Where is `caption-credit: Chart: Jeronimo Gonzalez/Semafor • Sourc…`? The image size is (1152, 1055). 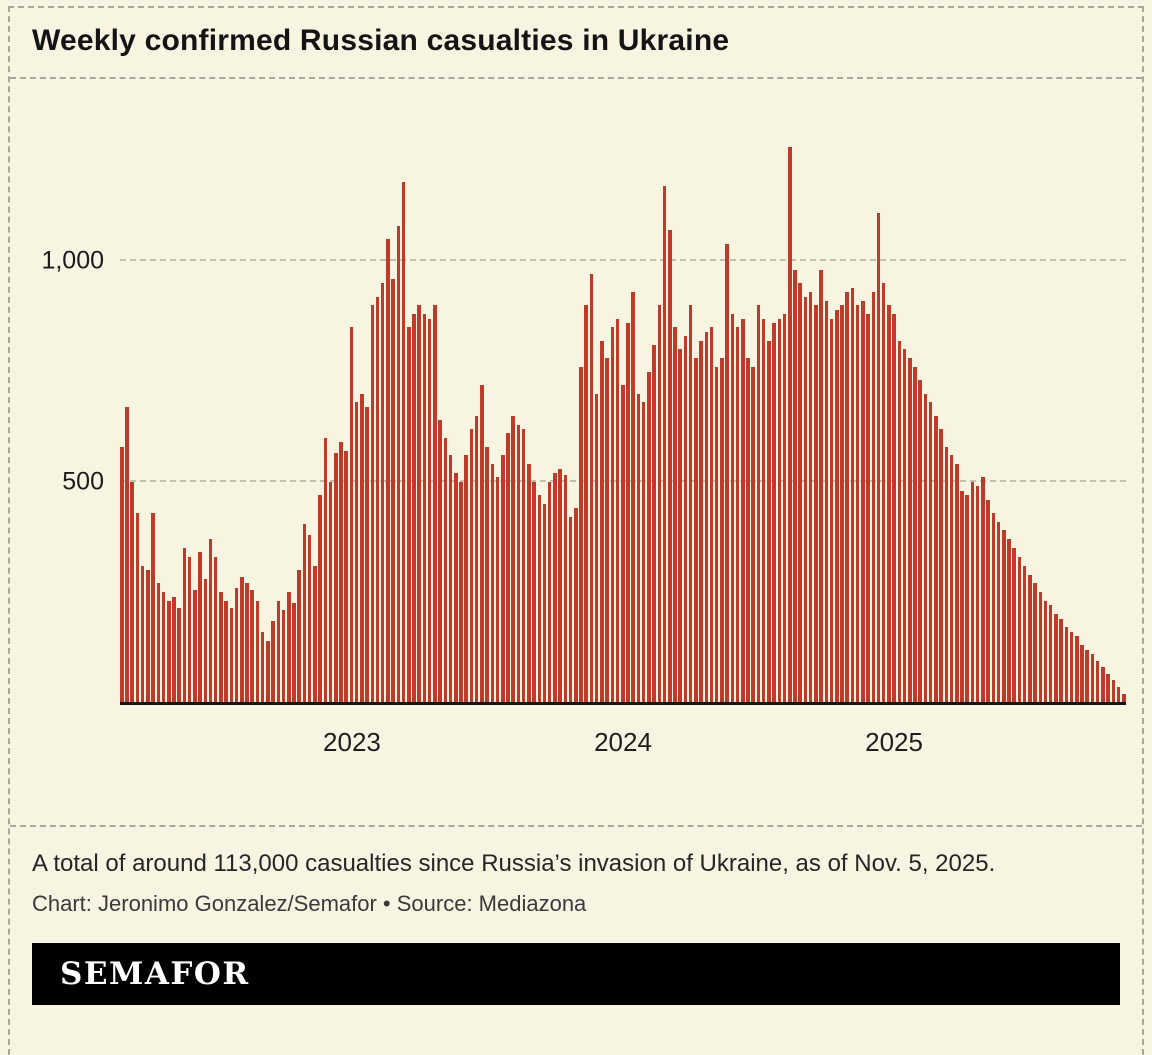
caption-credit: Chart: Jeronimo Gonzalez/Semafor • Sourc… is located at coordinates (309, 903).